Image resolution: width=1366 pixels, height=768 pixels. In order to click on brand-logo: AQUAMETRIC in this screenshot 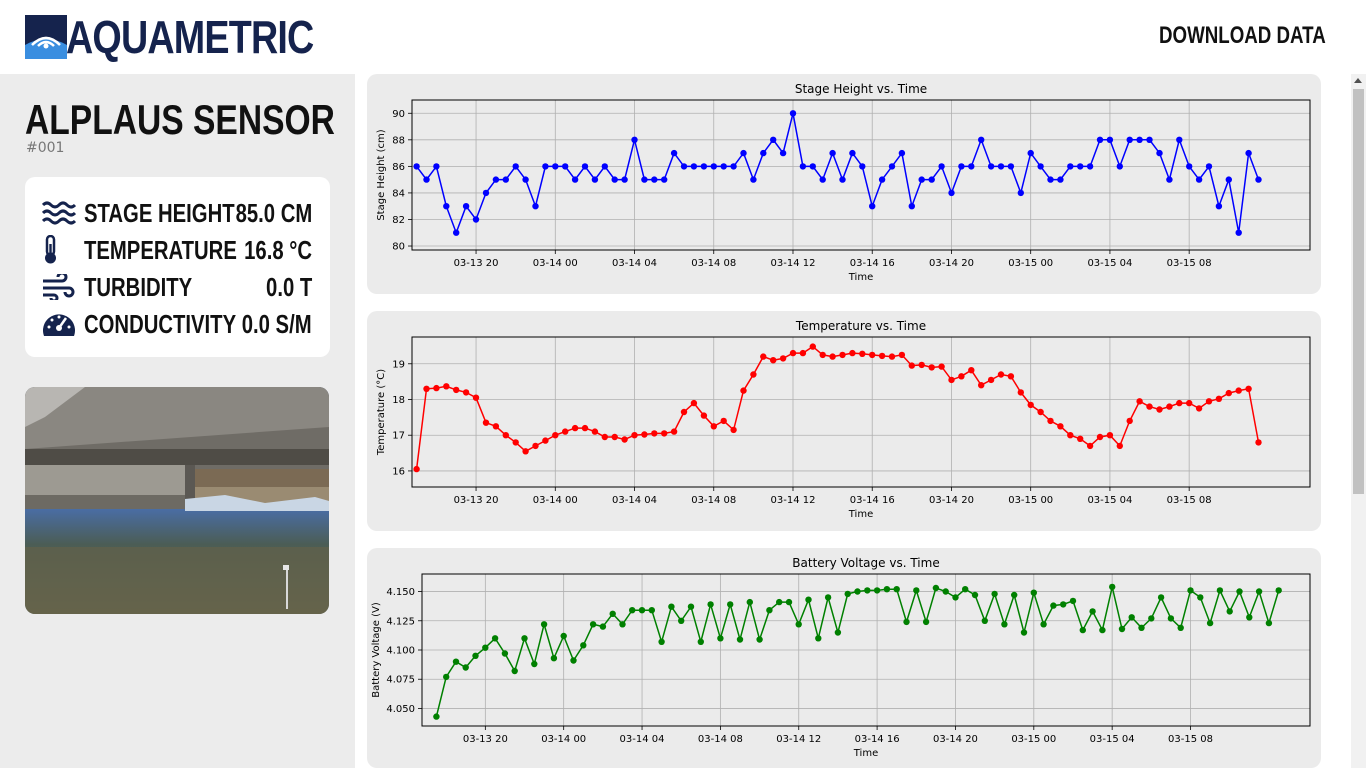, I will do `click(196, 37)`.